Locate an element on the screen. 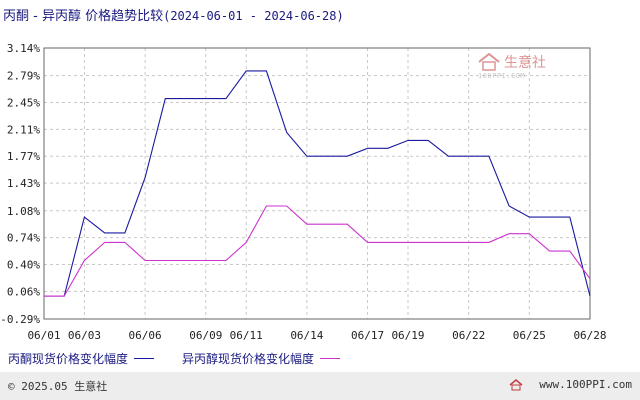  y-tick-label: 2.45% is located at coordinates (23, 103).